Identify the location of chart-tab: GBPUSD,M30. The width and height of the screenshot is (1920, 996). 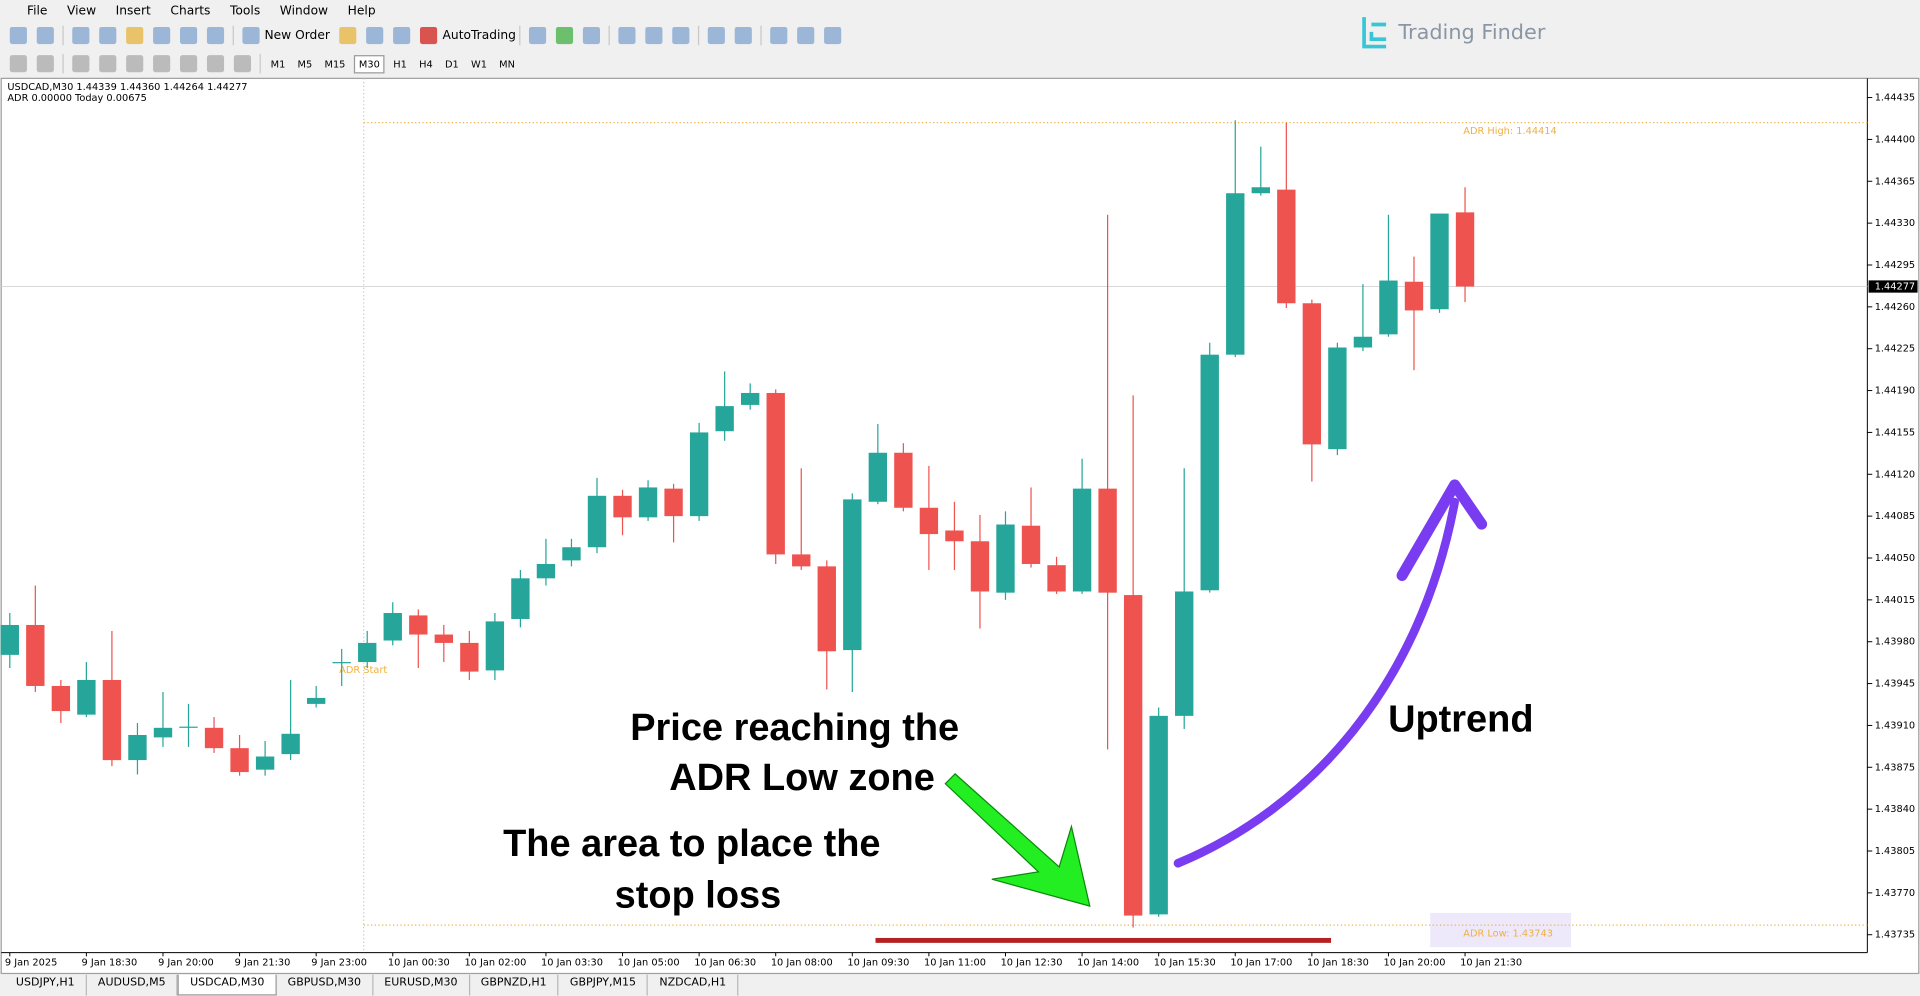
(325, 985).